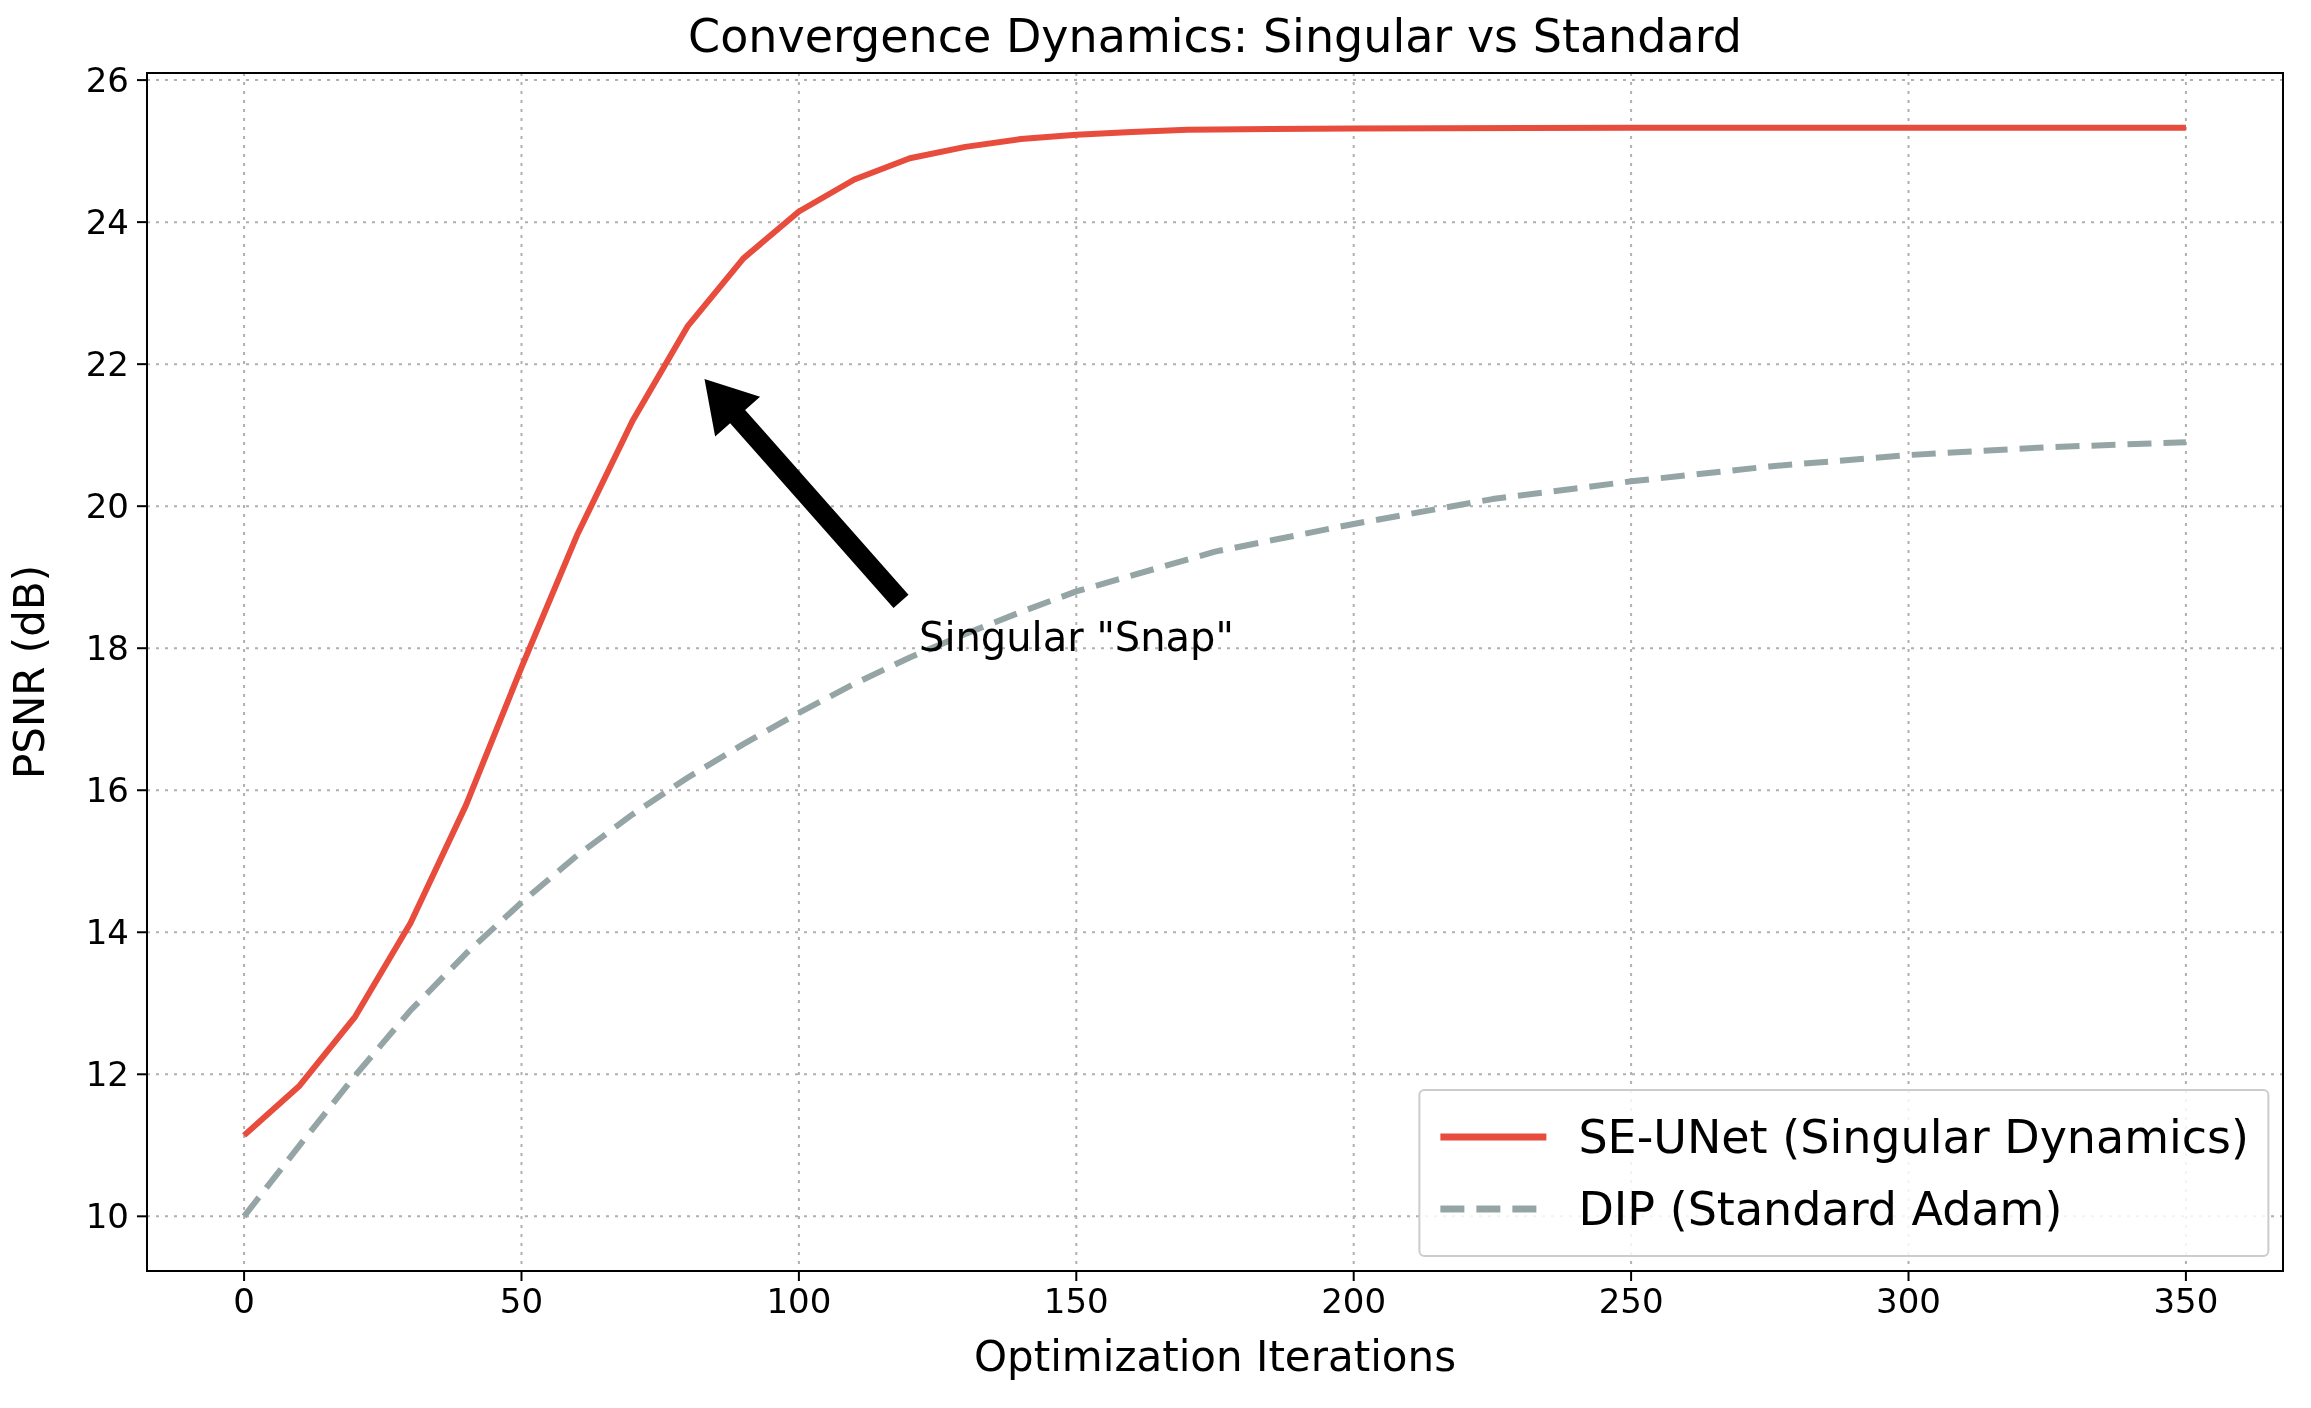  Describe the element at coordinates (107, 1216) in the screenshot. I see `y-tick-label: 10` at that location.